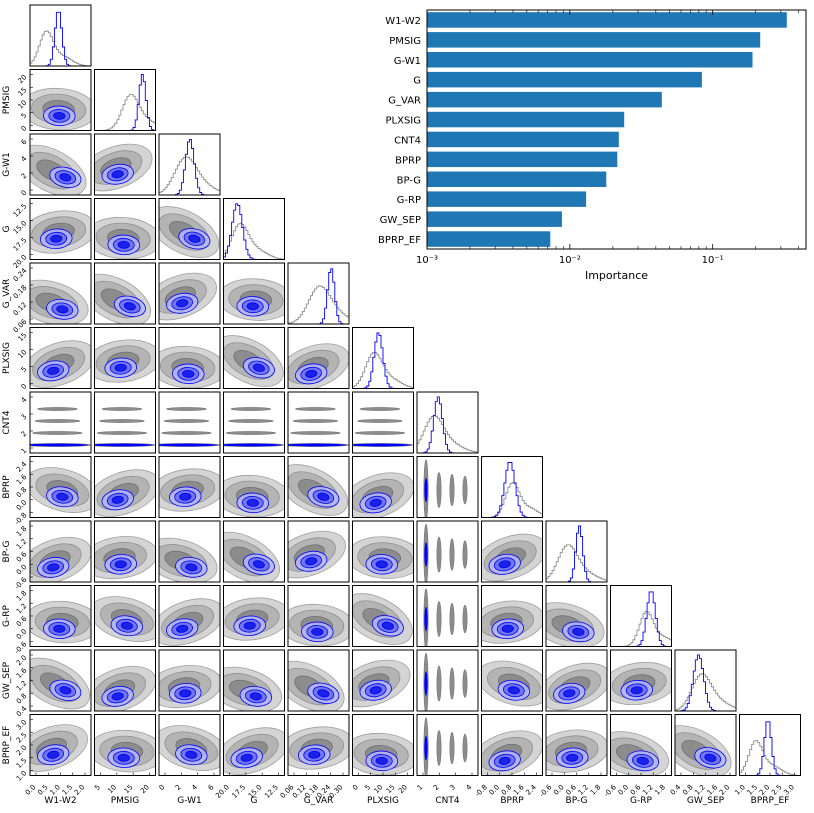  Describe the element at coordinates (55, 790) in the screenshot. I see `x-tick-label: 1.0` at that location.